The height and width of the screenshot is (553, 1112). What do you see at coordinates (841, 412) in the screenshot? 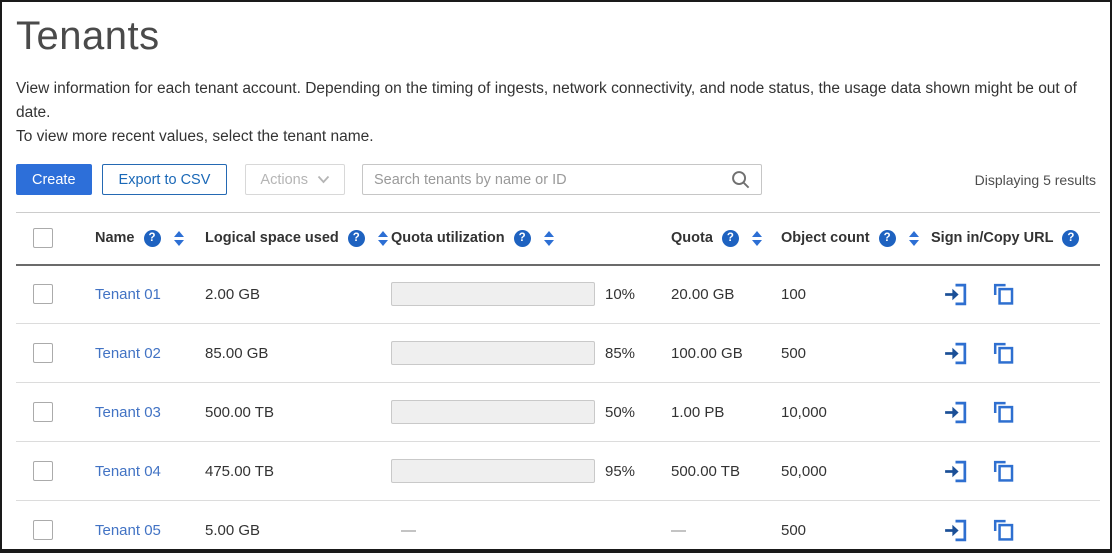
I see `object-count-value: 10,000` at bounding box center [841, 412].